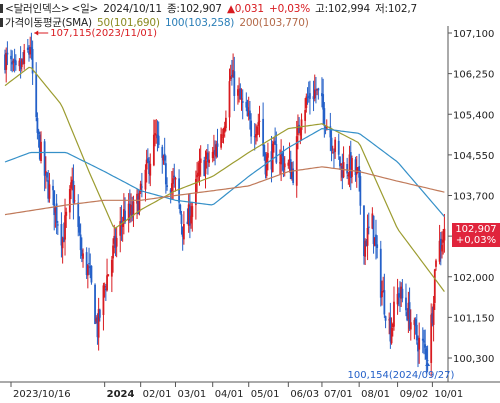 This screenshot has height=403, width=500. What do you see at coordinates (473, 197) in the screenshot?
I see `y-tick-label: 103,700` at bounding box center [473, 197].